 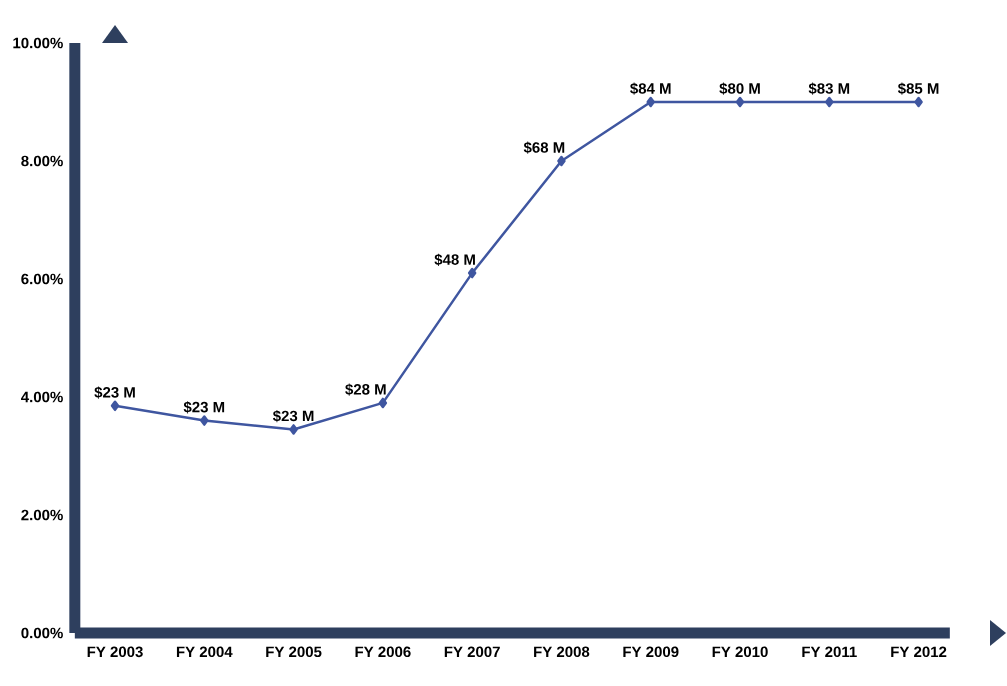 What do you see at coordinates (829, 88) in the screenshot?
I see `annotation: $83 M` at bounding box center [829, 88].